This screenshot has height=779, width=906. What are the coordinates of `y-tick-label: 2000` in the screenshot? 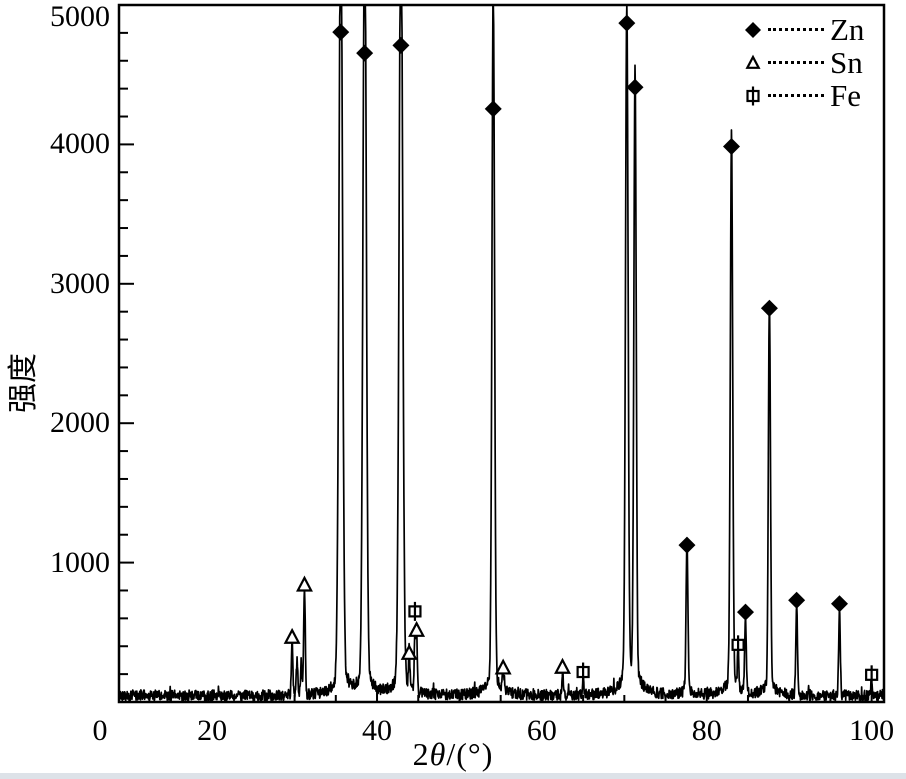 It's located at (80, 423).